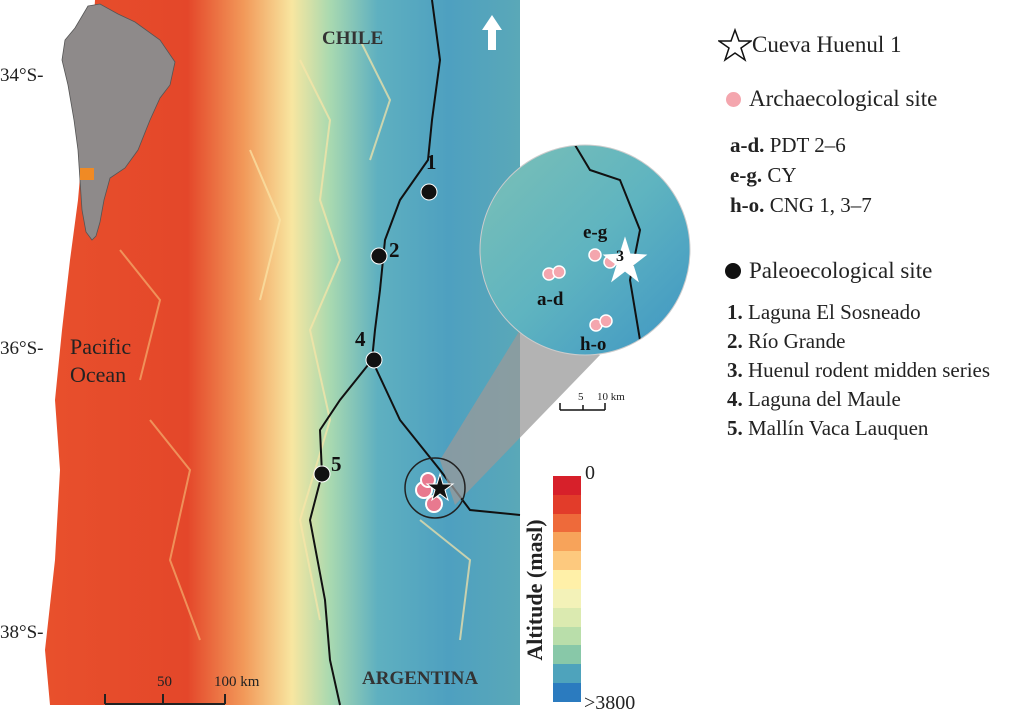 This screenshot has height=720, width=1024. I want to click on locator-marker, so click(87, 174).